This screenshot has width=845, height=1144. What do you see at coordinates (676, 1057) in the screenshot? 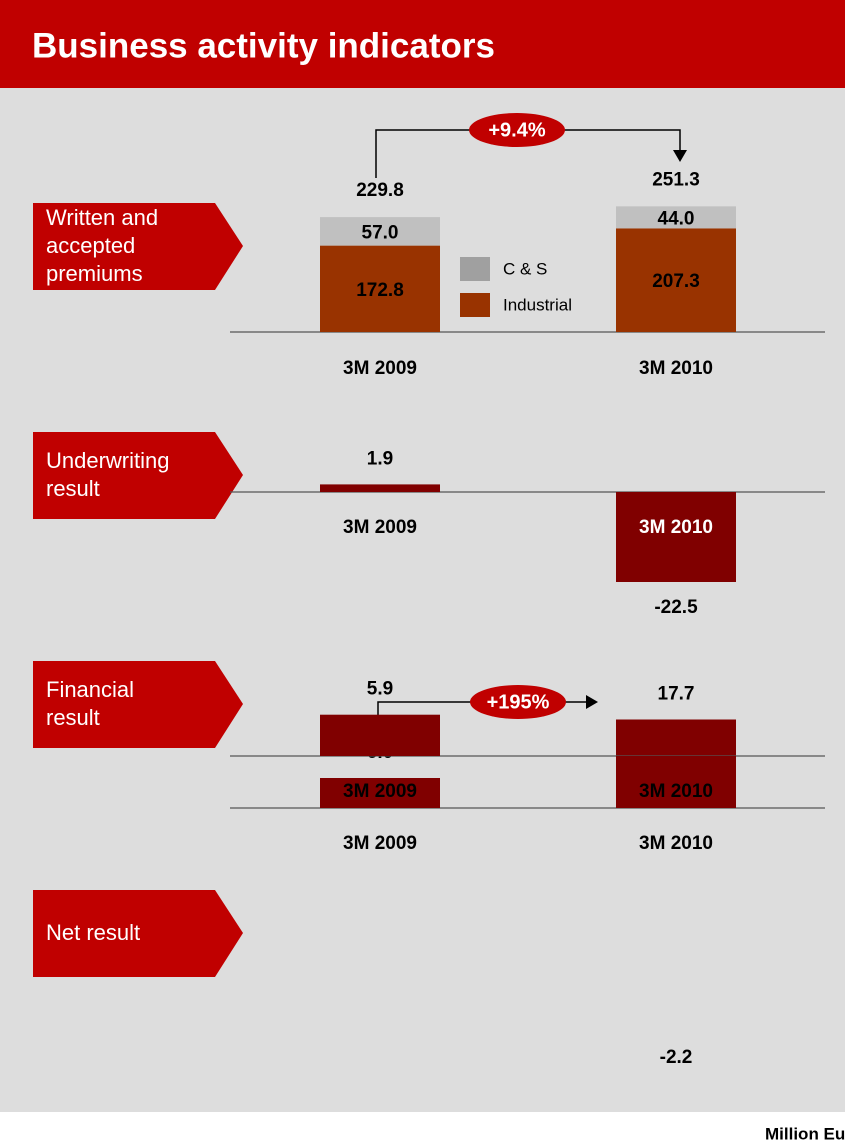
I see `value-label: -2.2` at bounding box center [676, 1057].